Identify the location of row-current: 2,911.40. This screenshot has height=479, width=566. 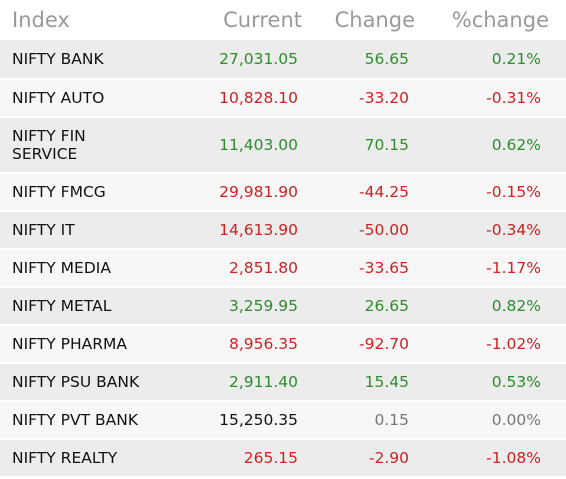
(263, 382).